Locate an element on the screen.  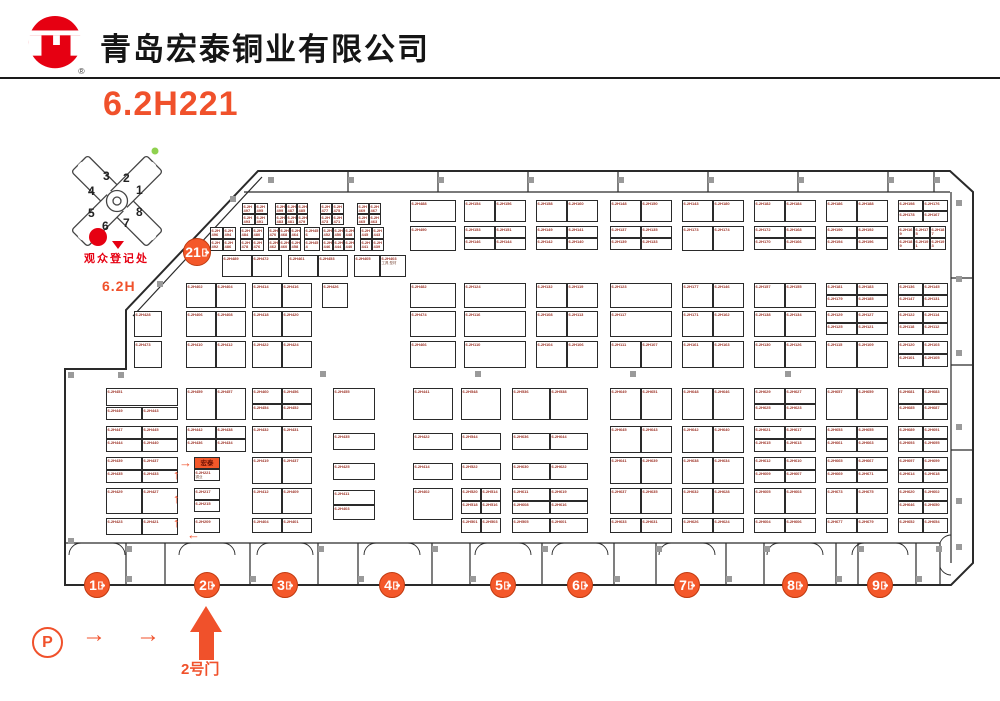
entrance-arrow-icon is located at coordinates (206, 633).